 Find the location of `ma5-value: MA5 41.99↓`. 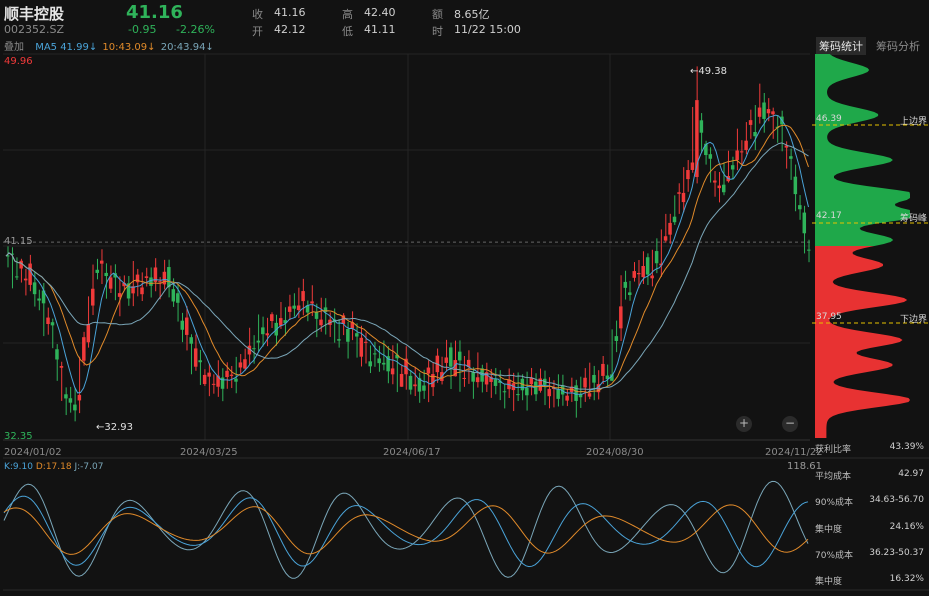

ma5-value: MA5 41.99↓ is located at coordinates (66, 47).